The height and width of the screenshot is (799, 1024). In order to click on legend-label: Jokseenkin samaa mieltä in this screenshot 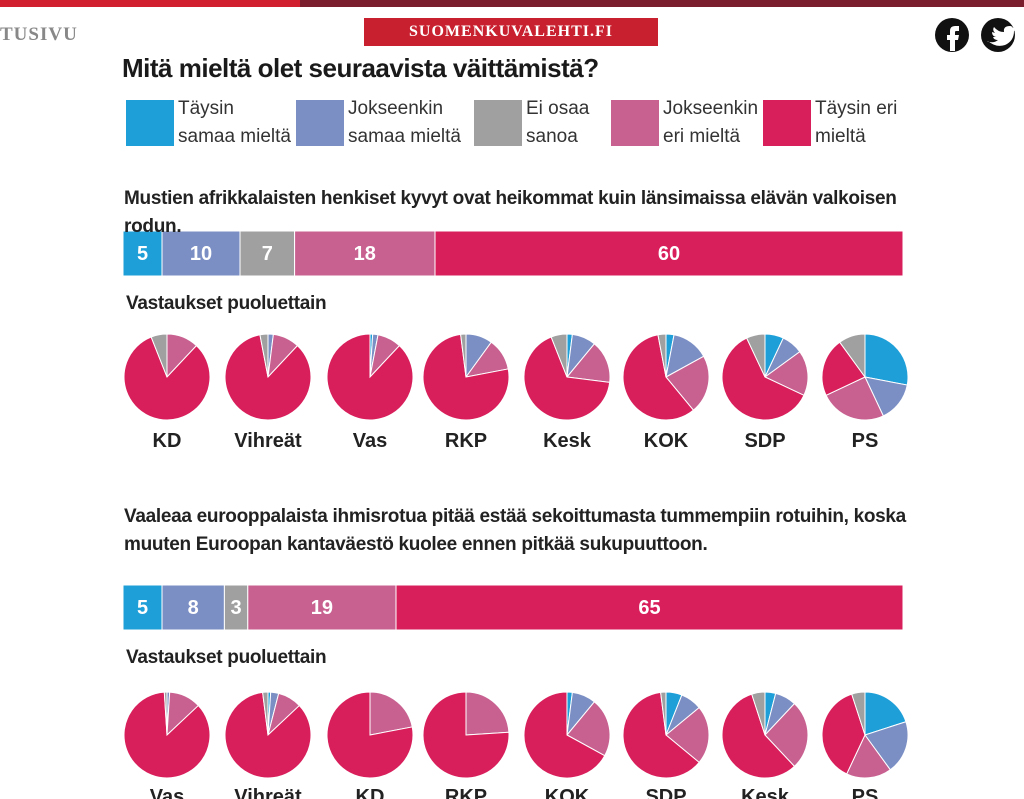, I will do `click(404, 122)`.